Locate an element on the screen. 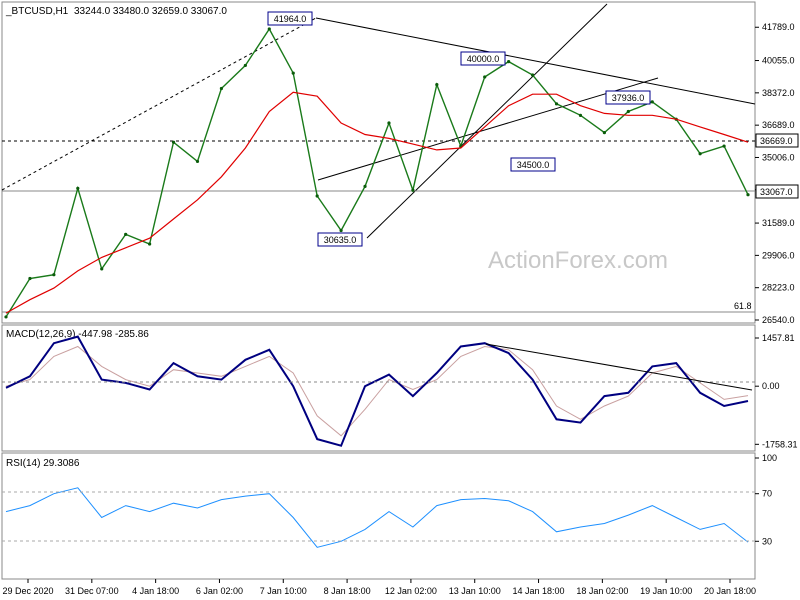 The width and height of the screenshot is (800, 600). x-tick-label: 19 Jan 10:00 is located at coordinates (666, 591).